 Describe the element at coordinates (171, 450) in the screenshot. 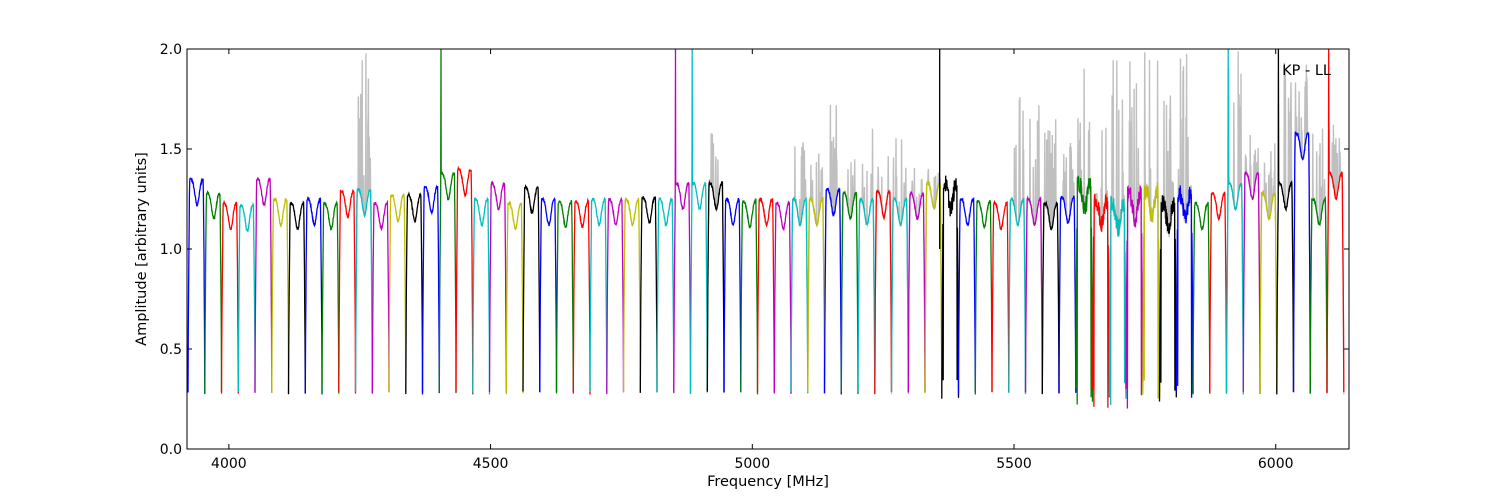

I see `y-tick-label: 0.0` at that location.